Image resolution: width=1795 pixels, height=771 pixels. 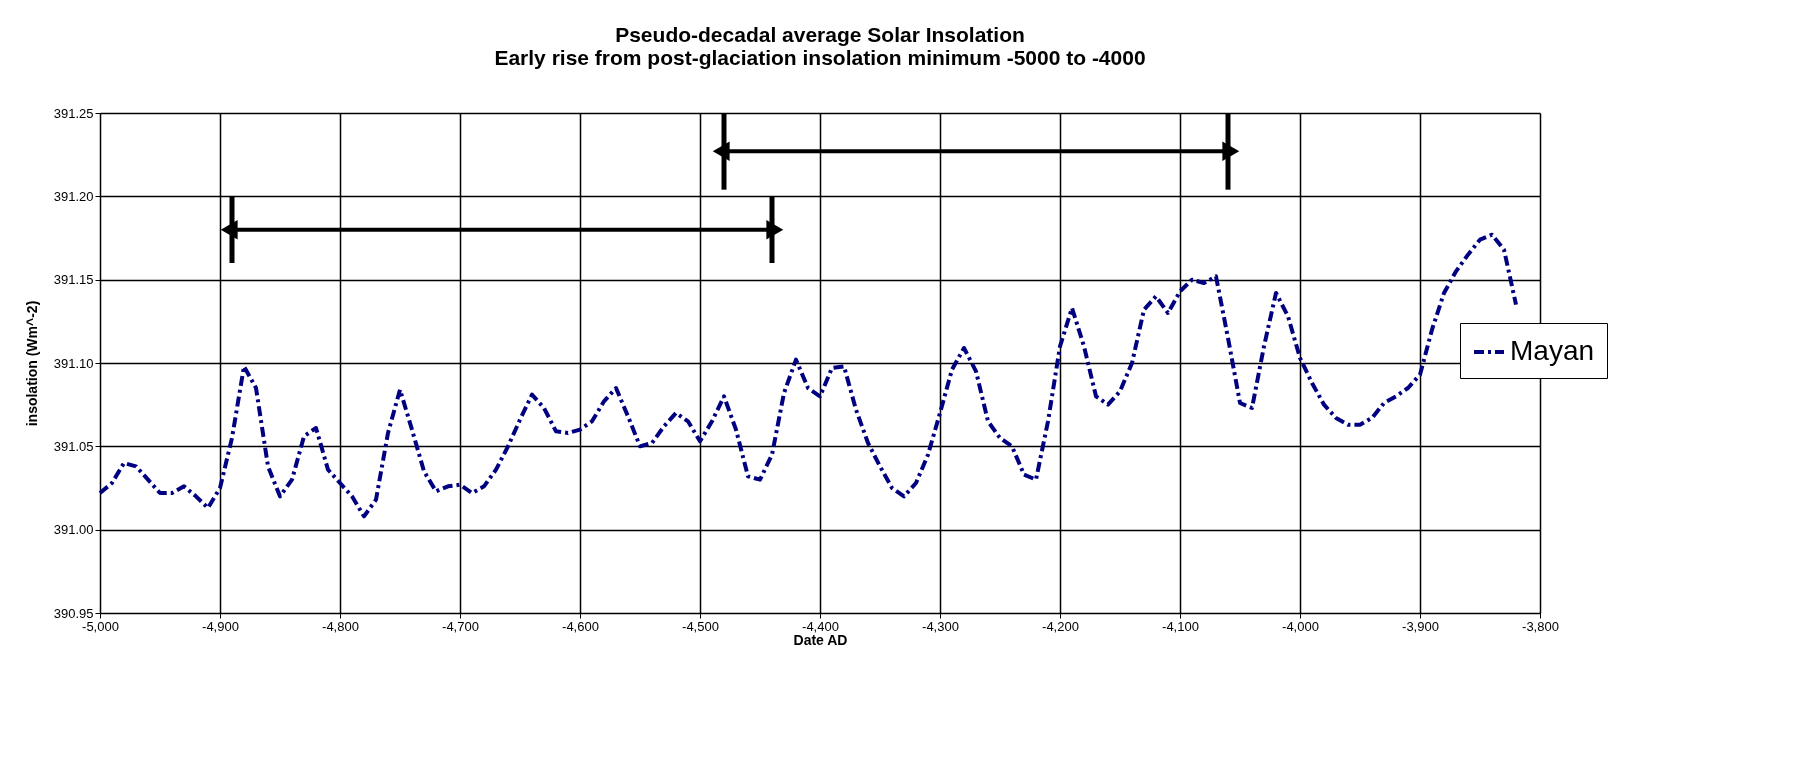 What do you see at coordinates (73, 363) in the screenshot?
I see `y-tick-label: 391.10` at bounding box center [73, 363].